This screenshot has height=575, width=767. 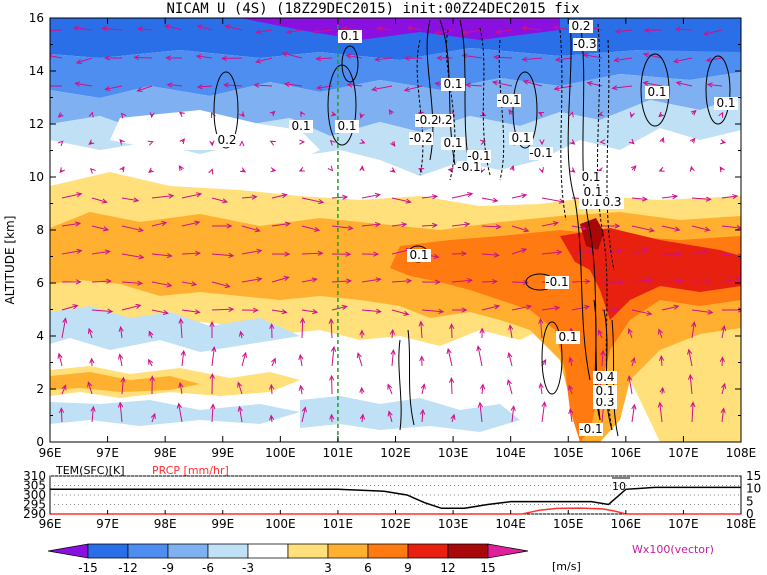 I want to click on x-tick-label: 97E, so click(x=107, y=453).